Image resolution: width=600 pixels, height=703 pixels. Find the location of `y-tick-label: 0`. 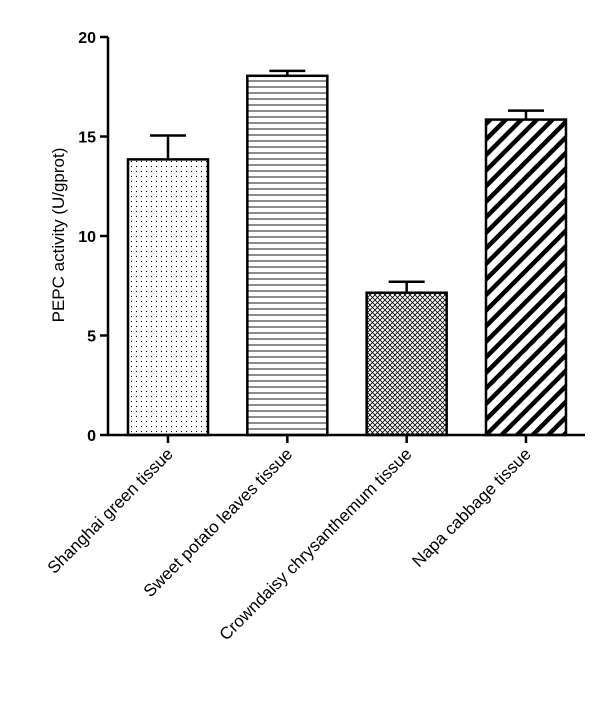

y-tick-label: 0 is located at coordinates (91, 436).